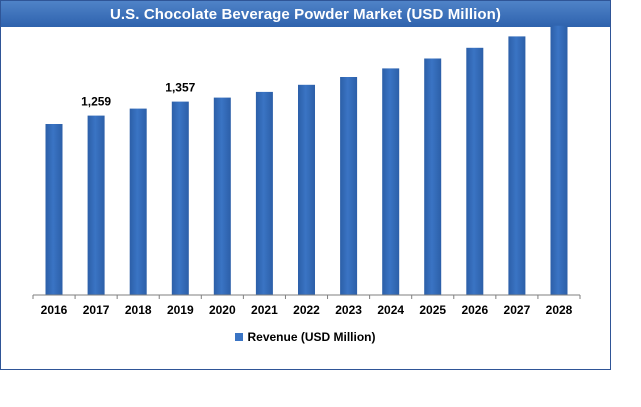  What do you see at coordinates (348, 310) in the screenshot?
I see `x-tick-label: 2023` at bounding box center [348, 310].